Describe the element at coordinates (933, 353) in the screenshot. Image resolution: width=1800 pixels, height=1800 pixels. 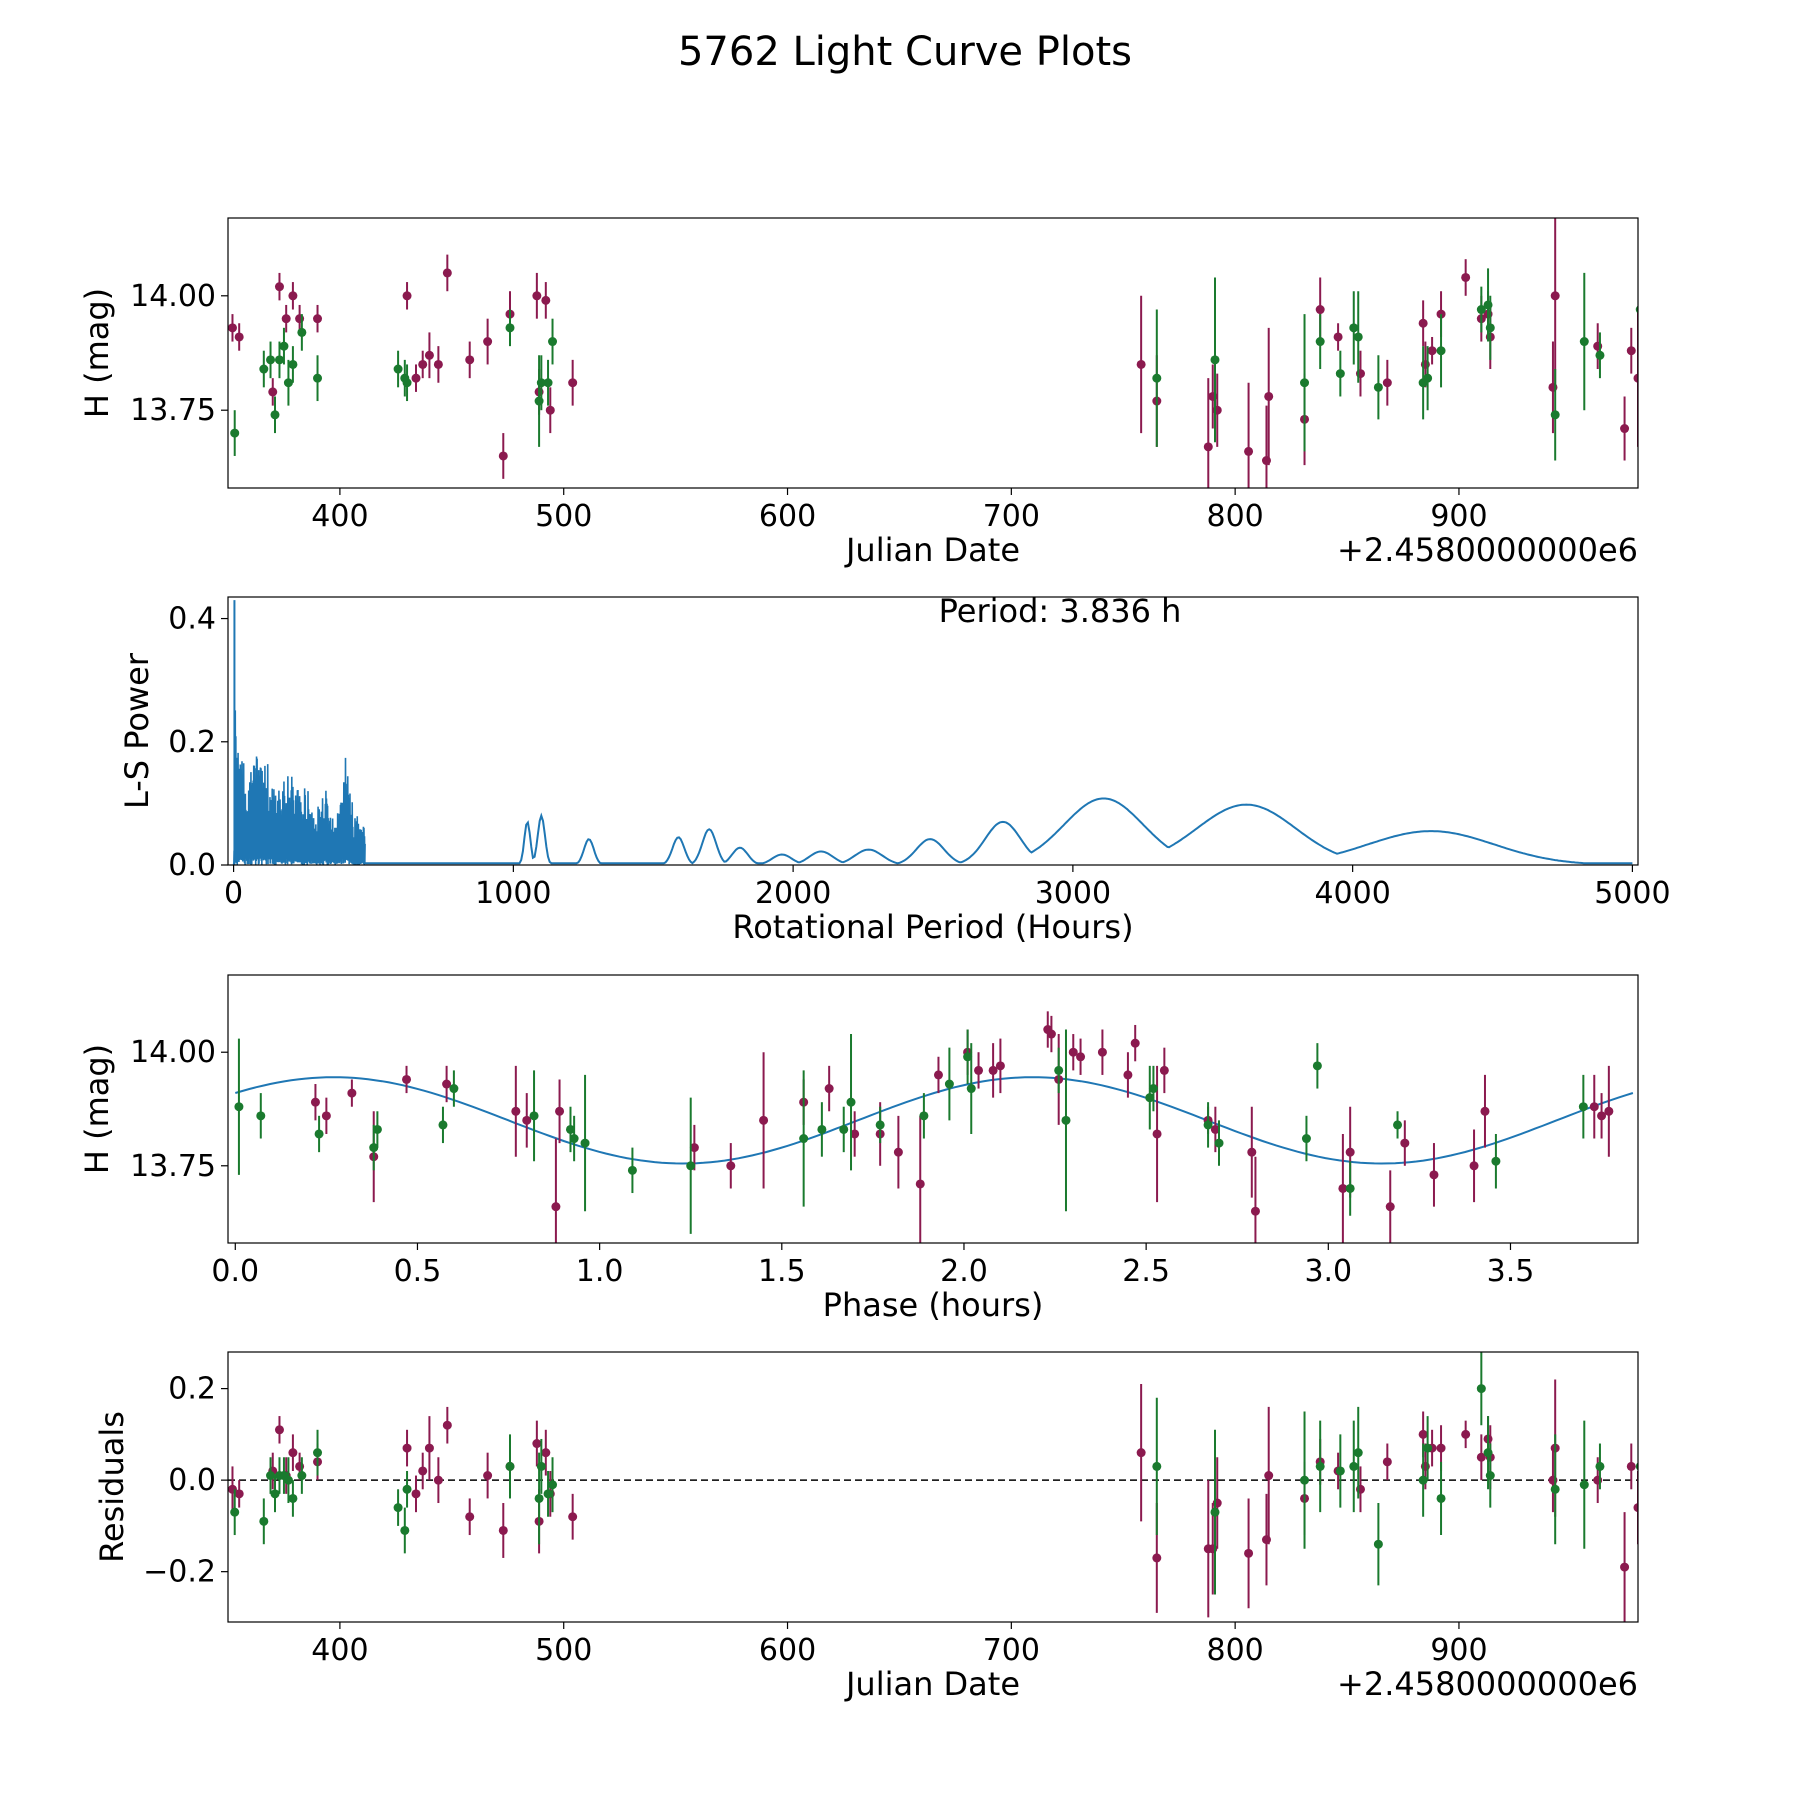
I see `lightcurve-plot-area` at that location.